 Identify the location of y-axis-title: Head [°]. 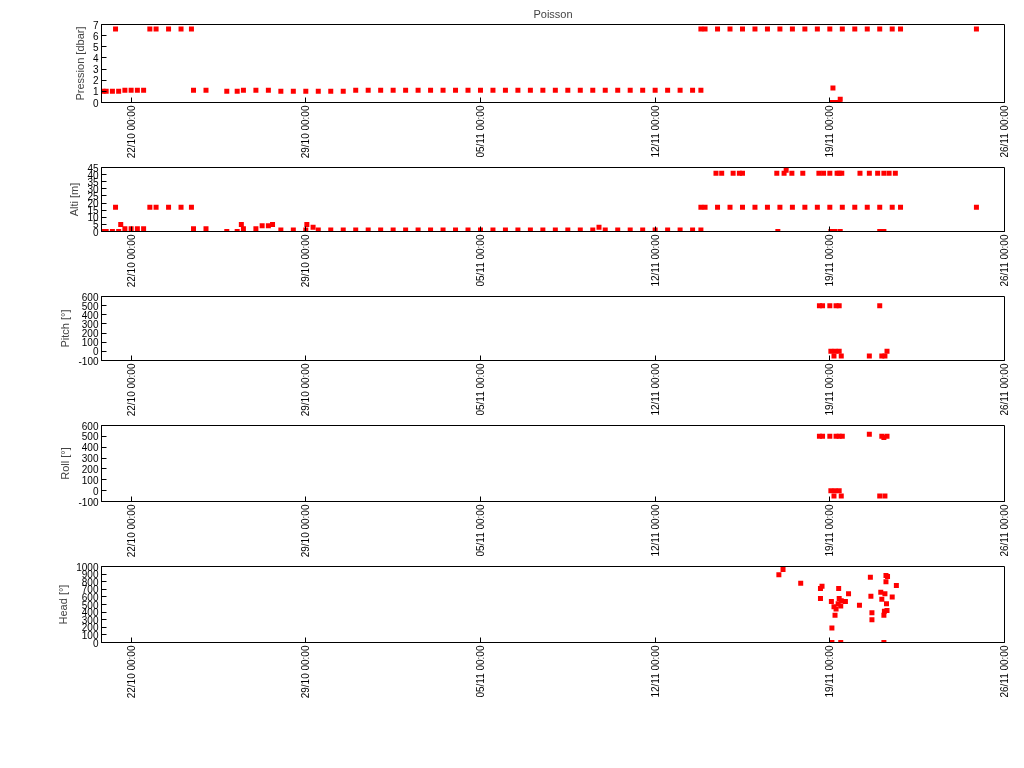
(63, 604).